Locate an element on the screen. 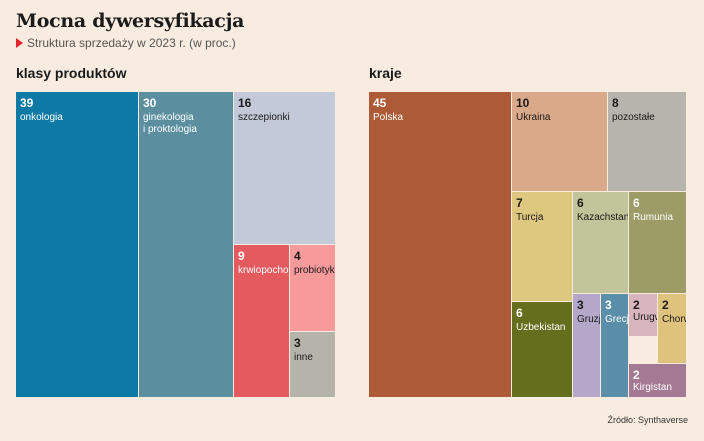 The image size is (704, 441). subtitle-text: Struktura sprzedaży w 2023 r. (w proc.) is located at coordinates (131, 43).